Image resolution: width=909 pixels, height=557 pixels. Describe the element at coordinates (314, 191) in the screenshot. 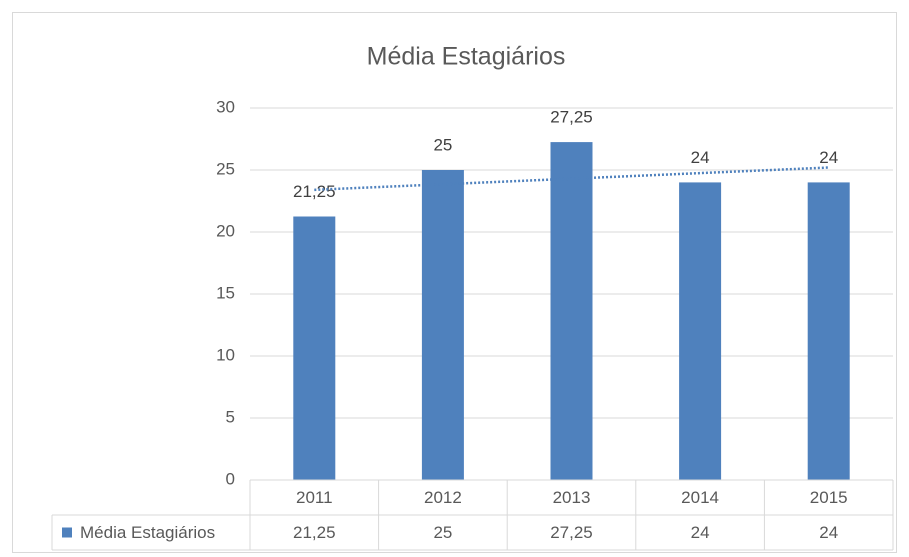

I see `data-label: 21,25` at that location.